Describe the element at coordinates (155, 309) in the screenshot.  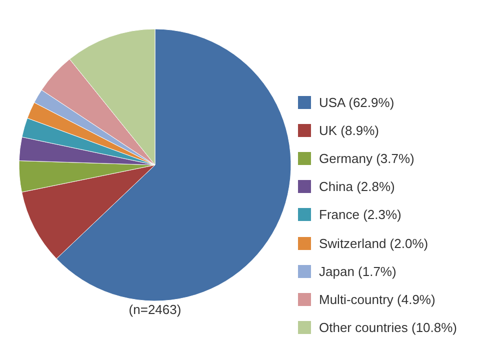
I see `text: (n=2463)` at that location.